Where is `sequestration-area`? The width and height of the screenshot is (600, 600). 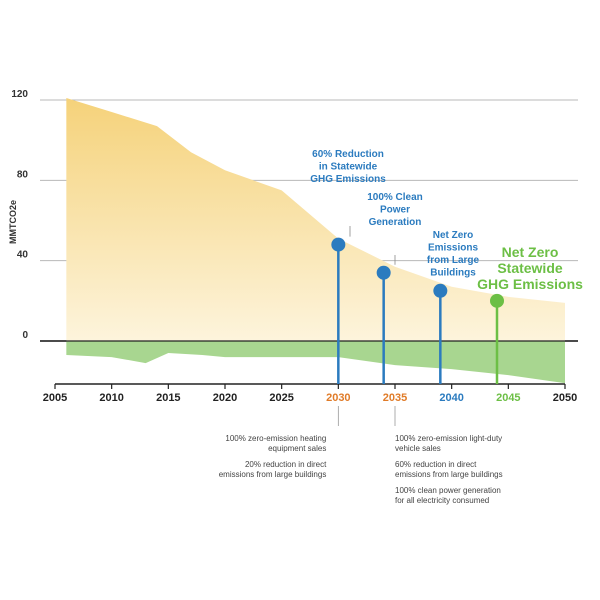 sequestration-area is located at coordinates (315, 362).